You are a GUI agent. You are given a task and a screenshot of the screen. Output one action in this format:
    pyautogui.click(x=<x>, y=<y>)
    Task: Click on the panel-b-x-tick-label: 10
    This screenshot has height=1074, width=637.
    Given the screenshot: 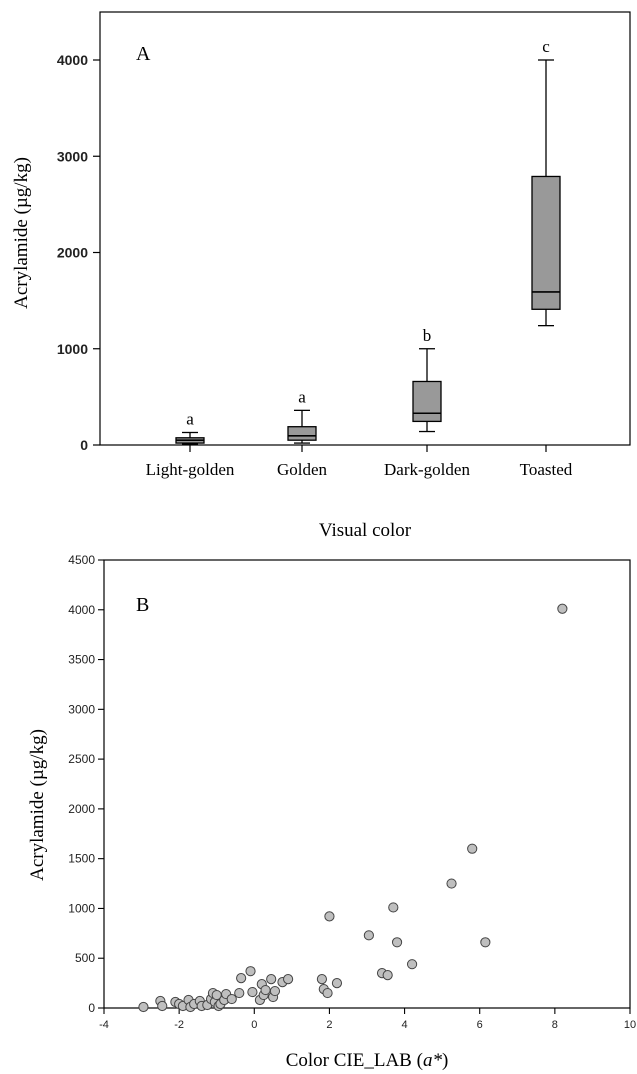 What is the action you would take?
    pyautogui.click(x=630, y=1025)
    